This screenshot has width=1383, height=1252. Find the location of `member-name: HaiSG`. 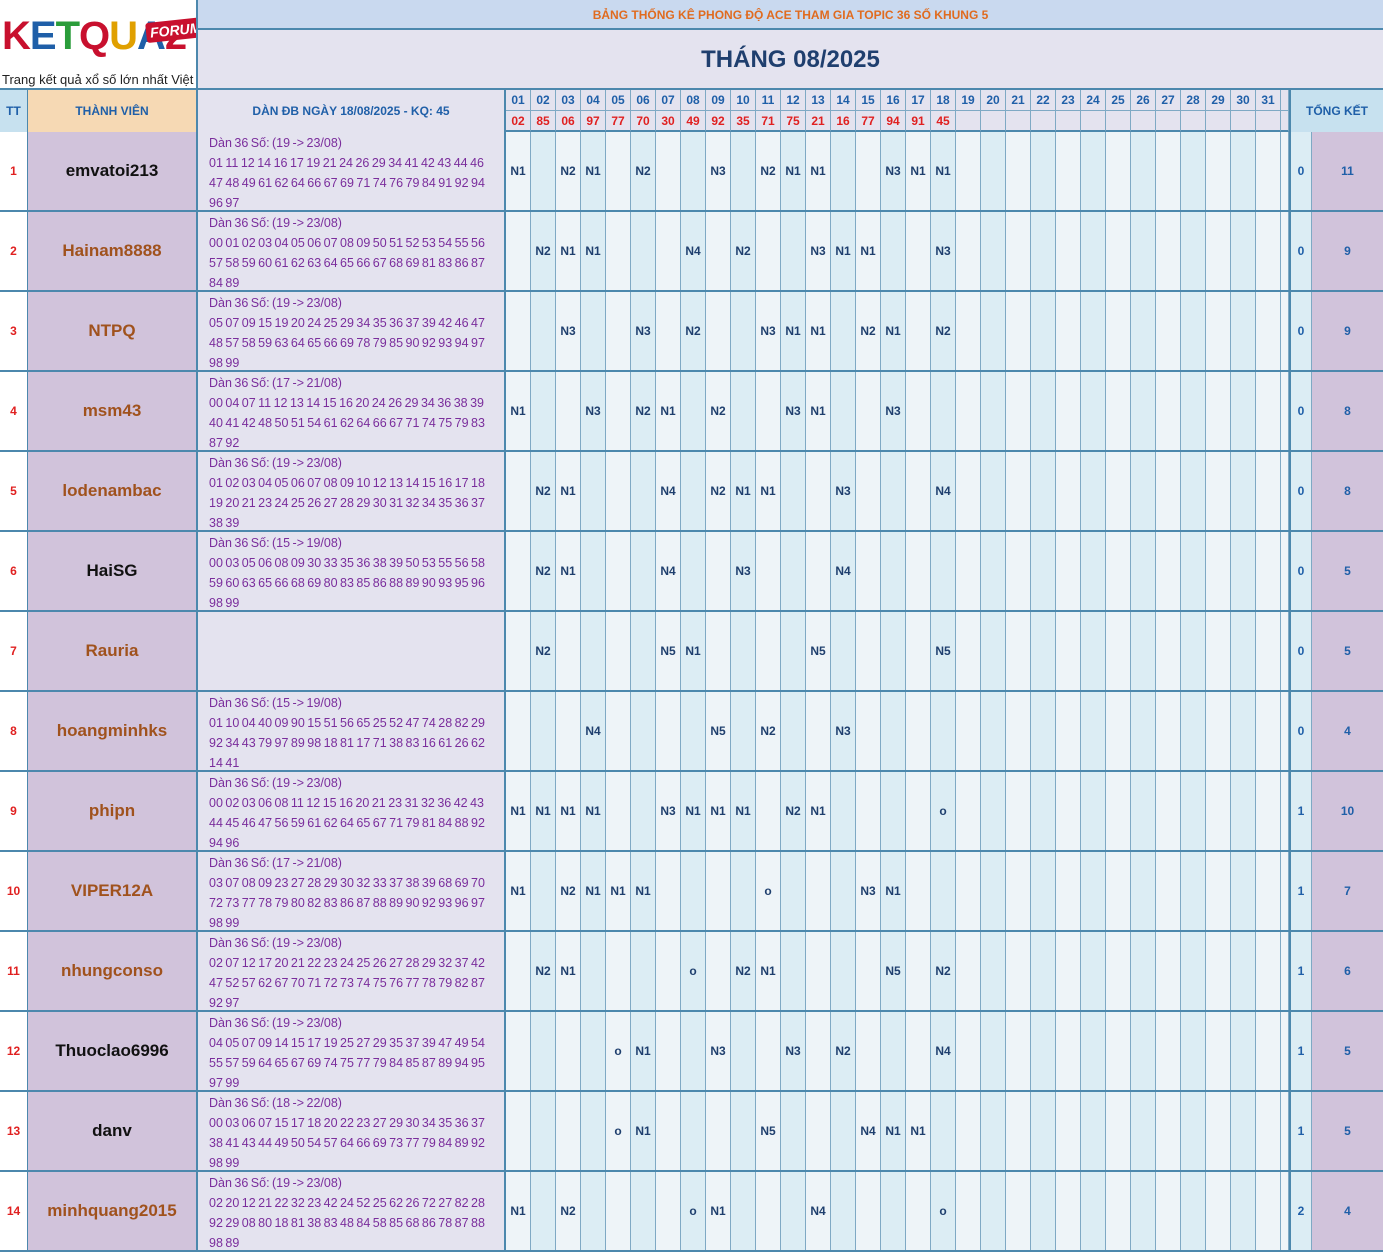

member-name: HaiSG is located at coordinates (113, 571).